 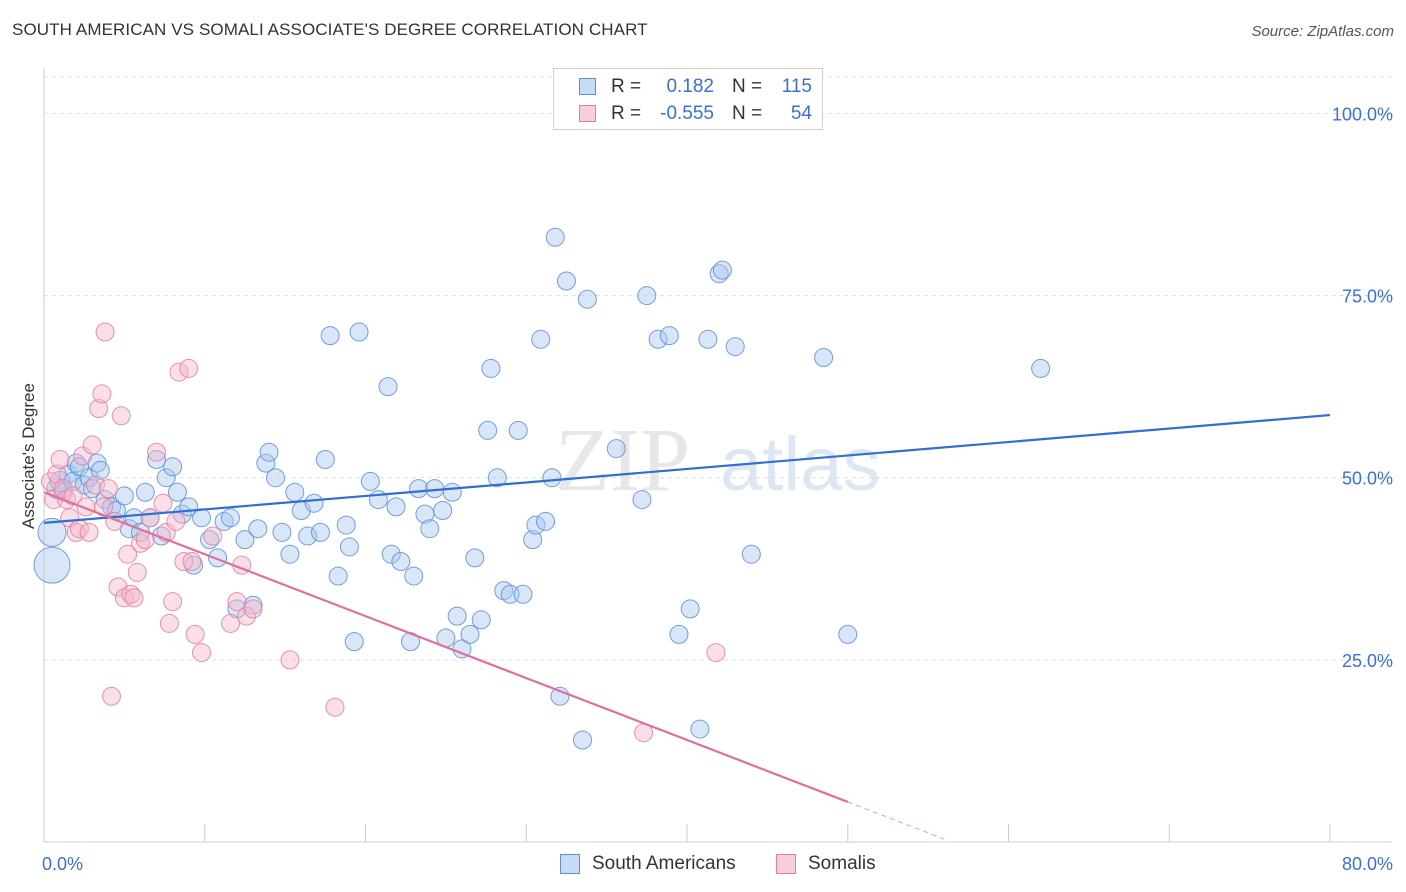 I want to click on legend-swatch-blue, so click(x=587, y=86).